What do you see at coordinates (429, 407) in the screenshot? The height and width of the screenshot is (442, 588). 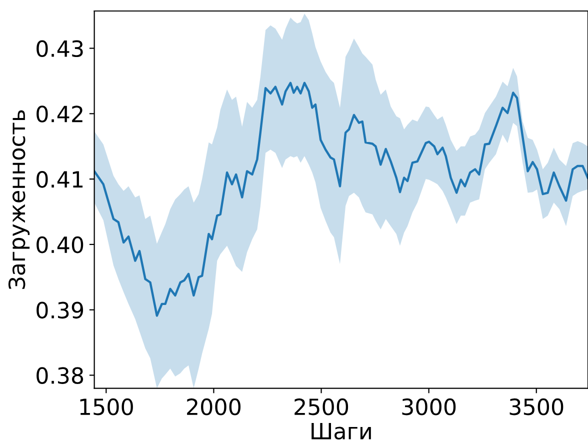 I see `x-tick-label: 3000` at bounding box center [429, 407].